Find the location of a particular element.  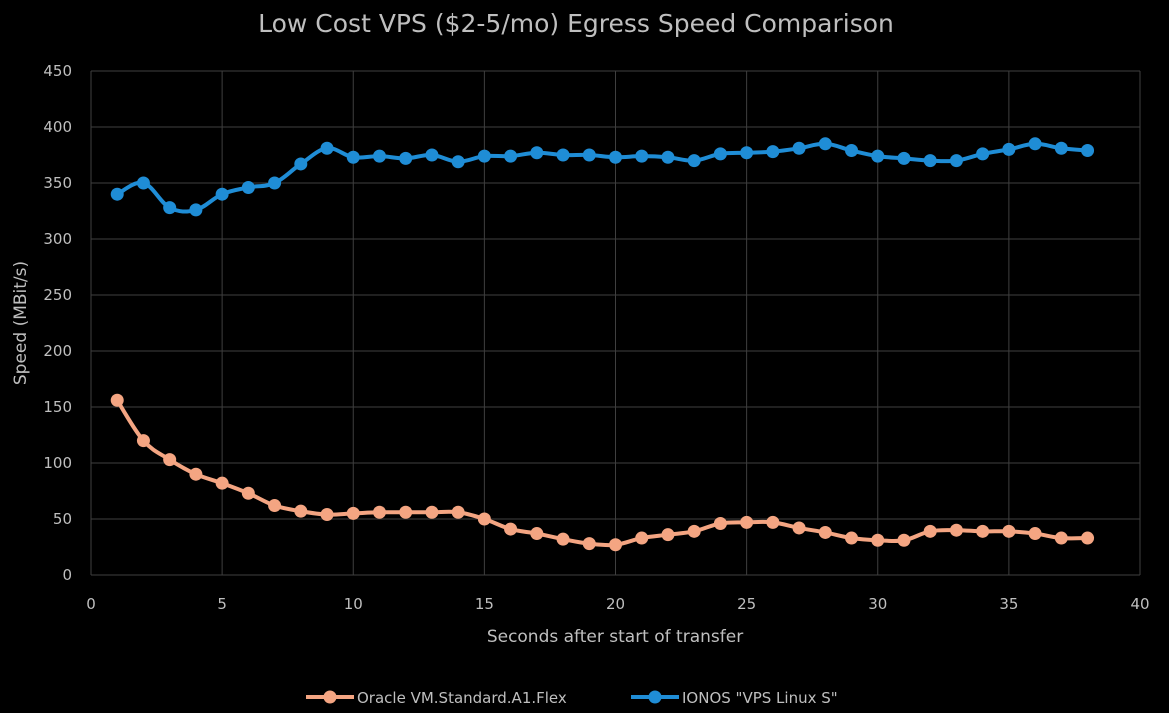

legend-marker-oracle is located at coordinates (330, 697).